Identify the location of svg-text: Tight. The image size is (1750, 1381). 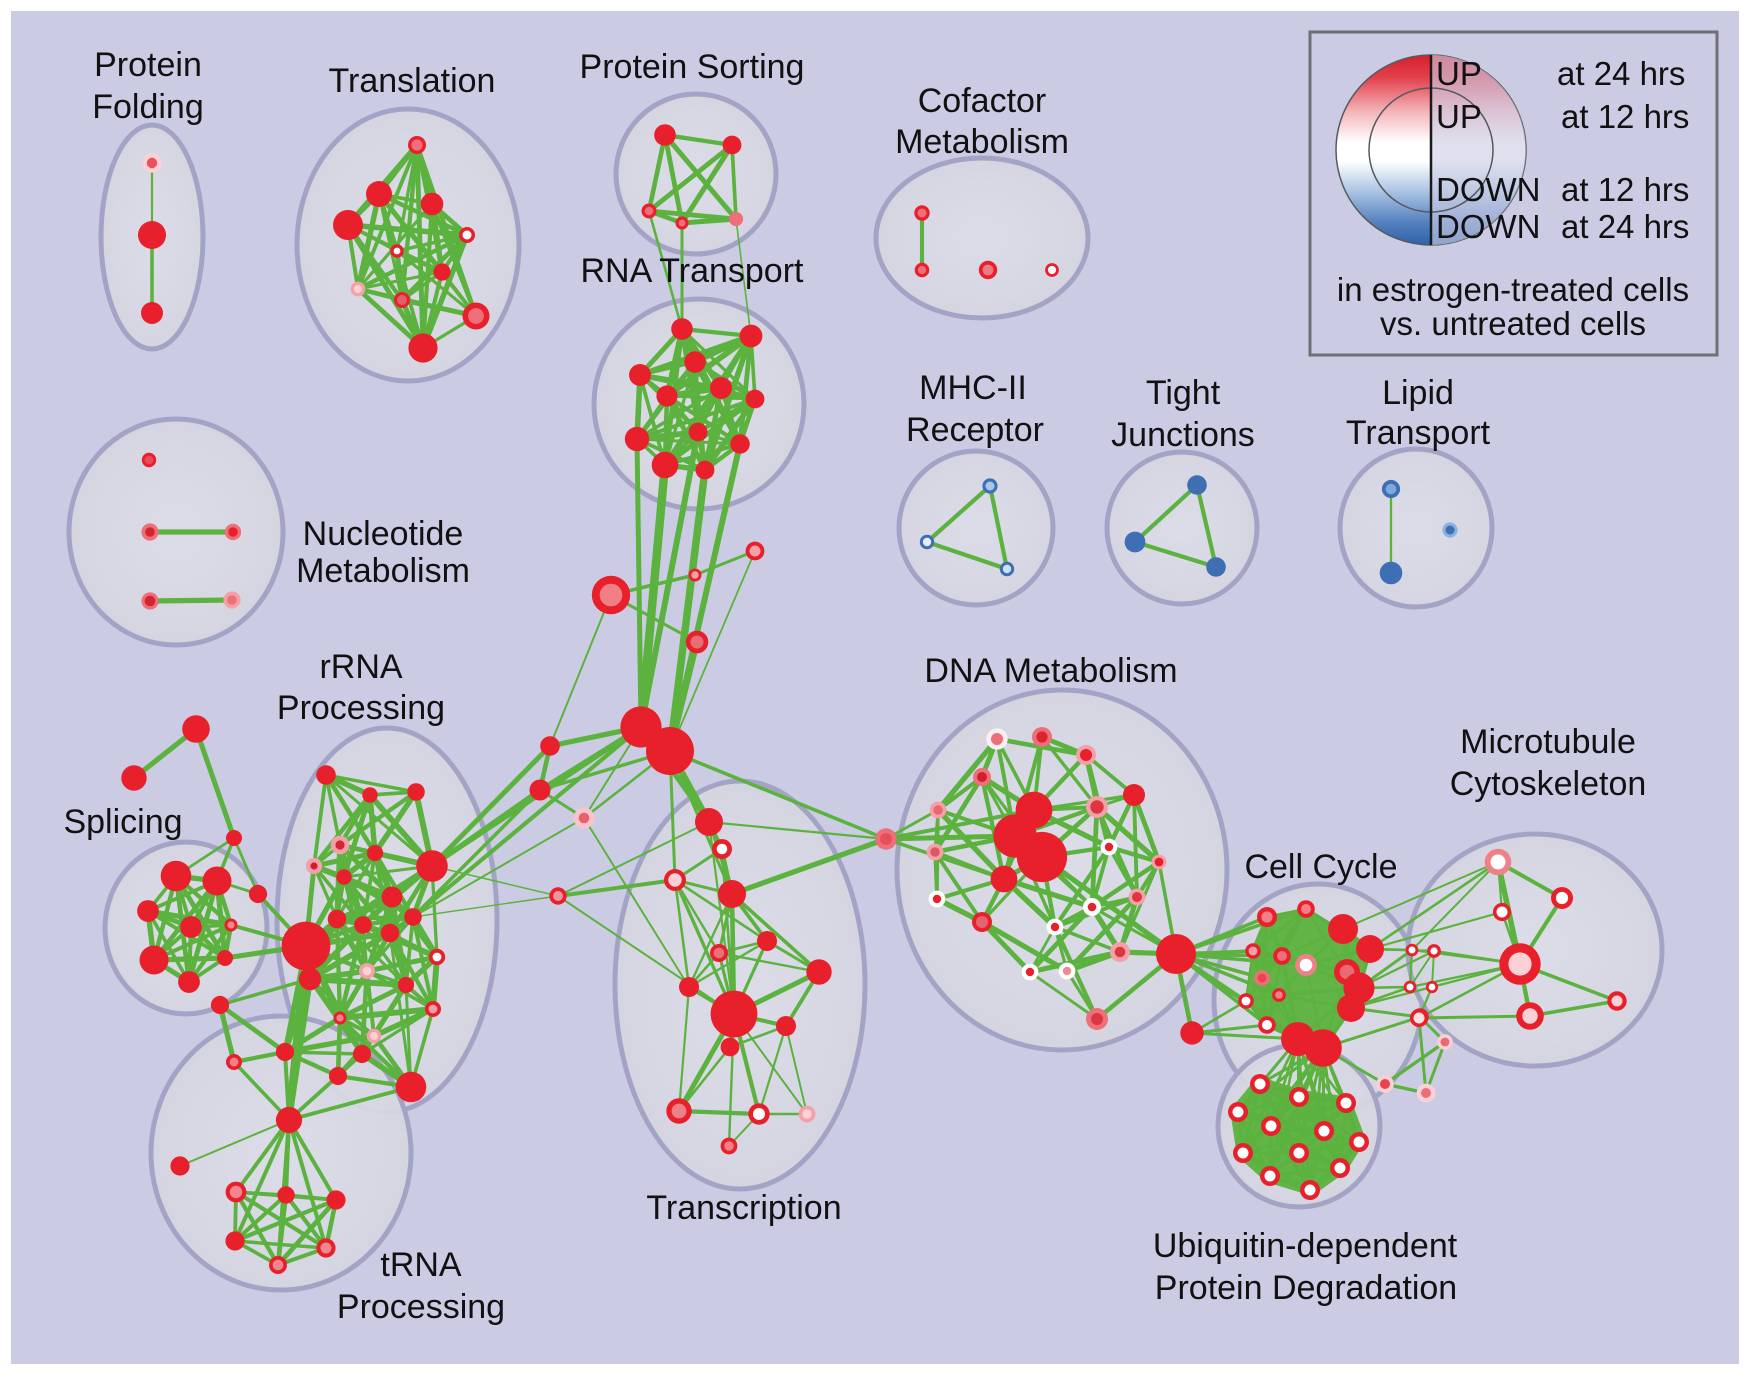
(1183, 393).